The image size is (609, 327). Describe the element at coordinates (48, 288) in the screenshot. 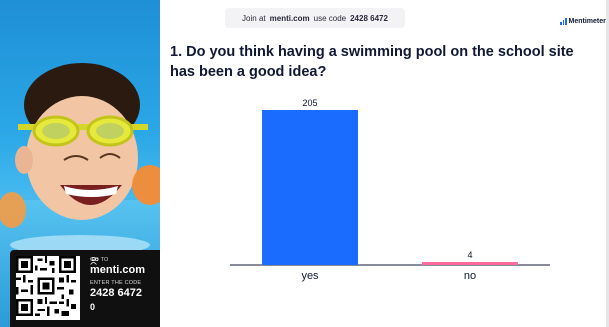

I see `qr-code-icon` at that location.